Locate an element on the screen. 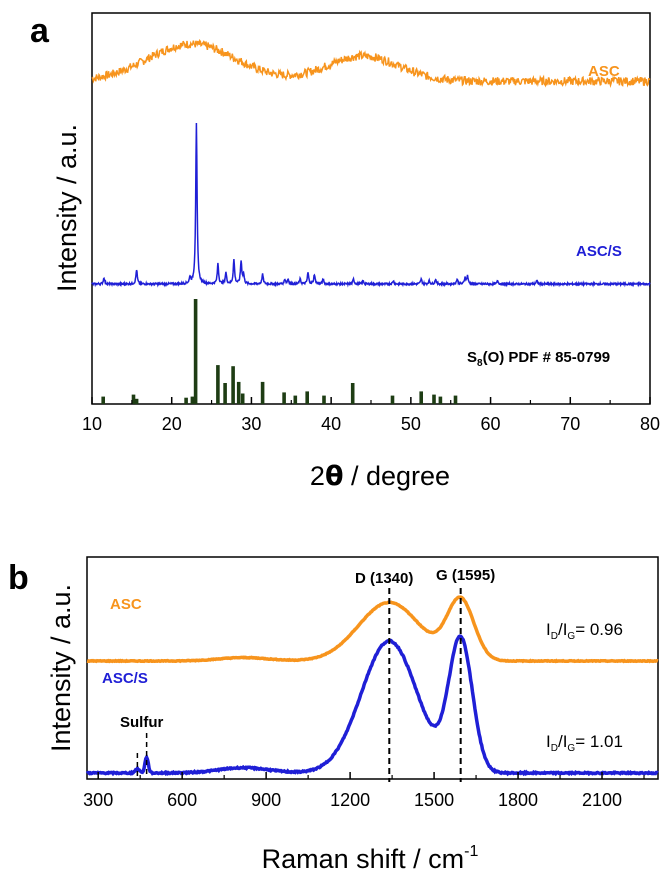 The width and height of the screenshot is (664, 881). ratio-asc-g: G is located at coordinates (571, 636).